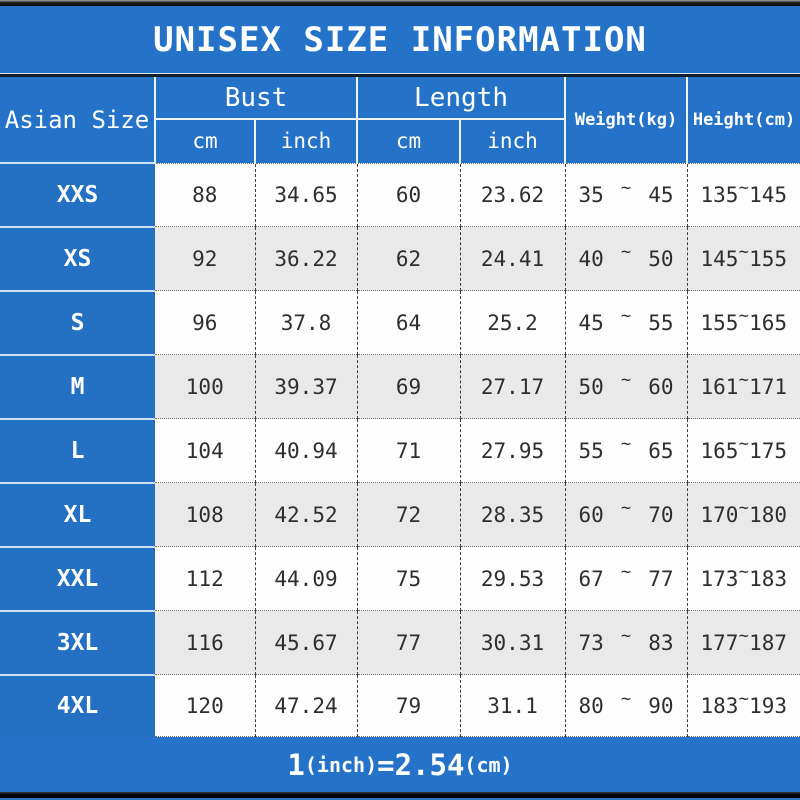 The image size is (800, 800). Describe the element at coordinates (205, 578) in the screenshot. I see `bust-cm-value: 112` at that location.